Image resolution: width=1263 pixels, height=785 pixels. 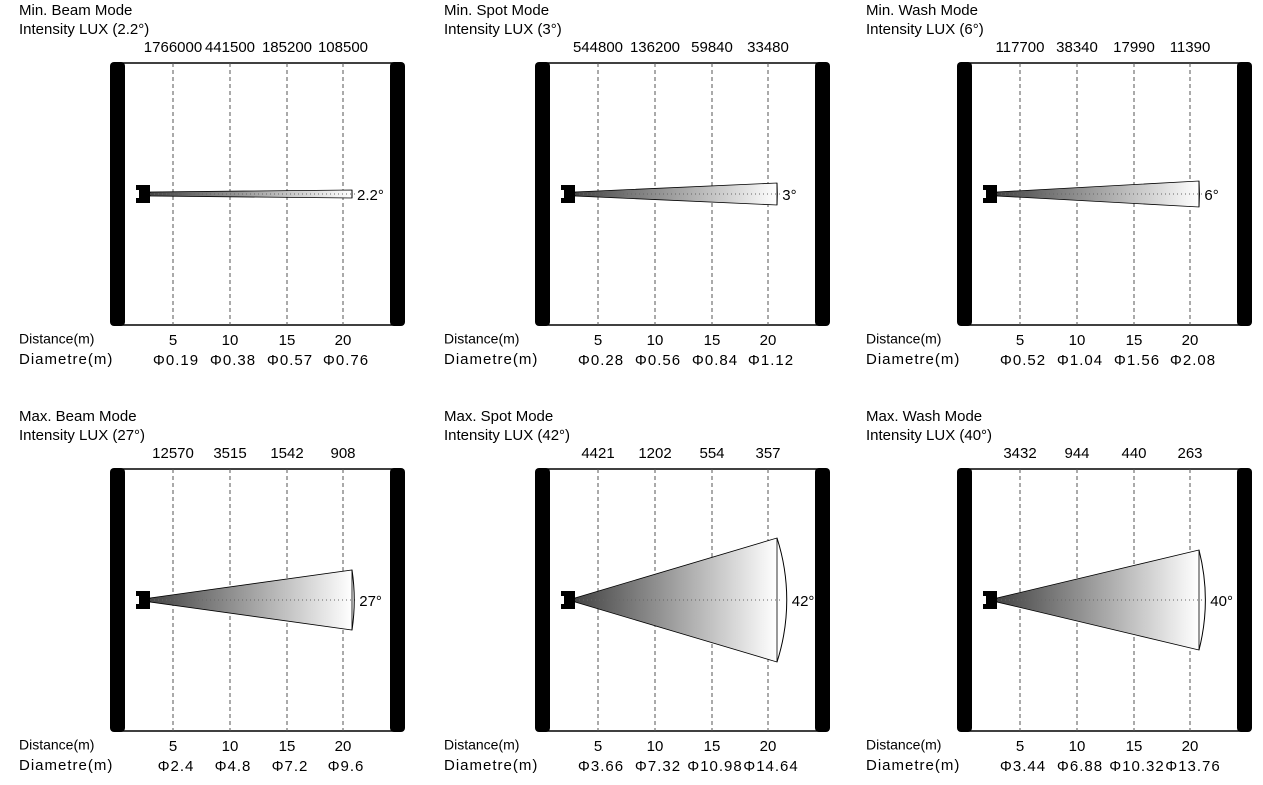 I want to click on panel-subtitle: Intensity LUX (40°), so click(x=929, y=435).